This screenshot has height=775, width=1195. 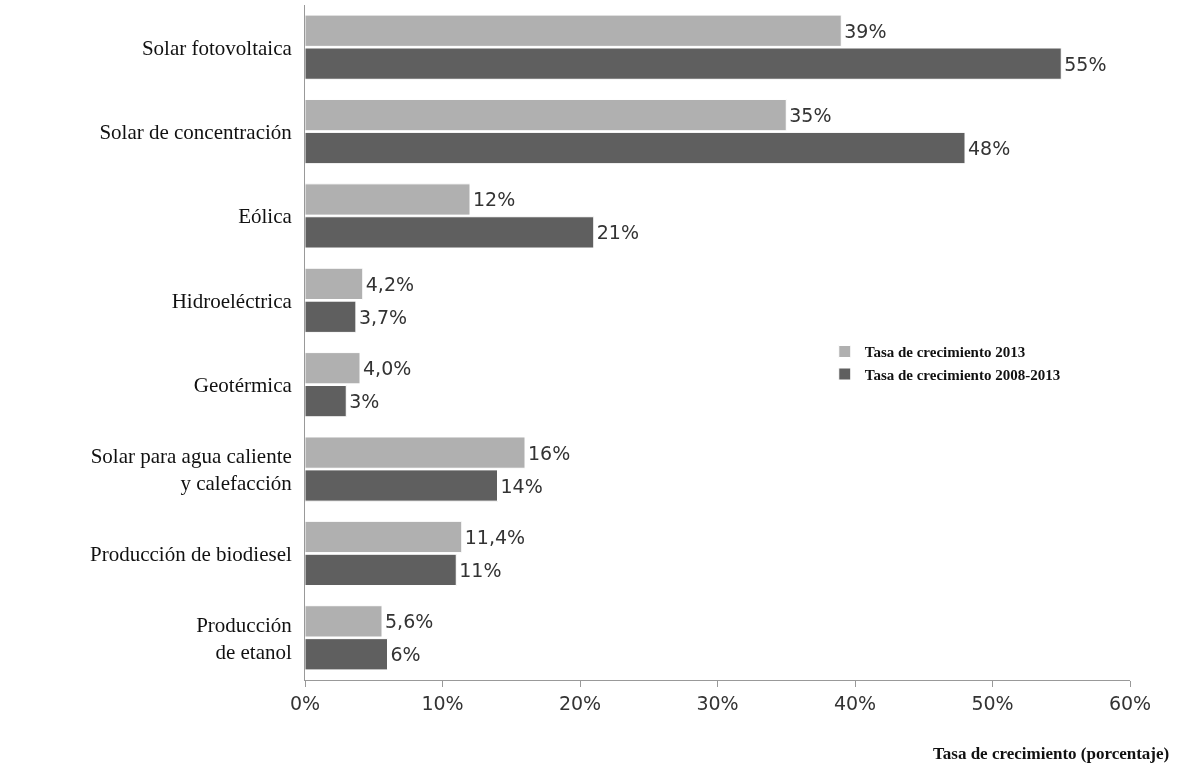 I want to click on data-label: 6%, so click(x=405, y=654).